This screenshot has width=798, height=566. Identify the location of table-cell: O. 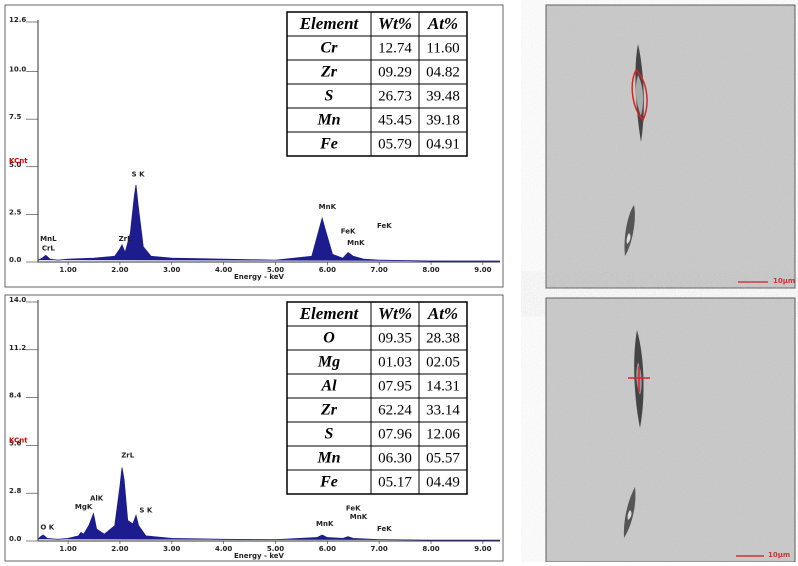
(329, 338).